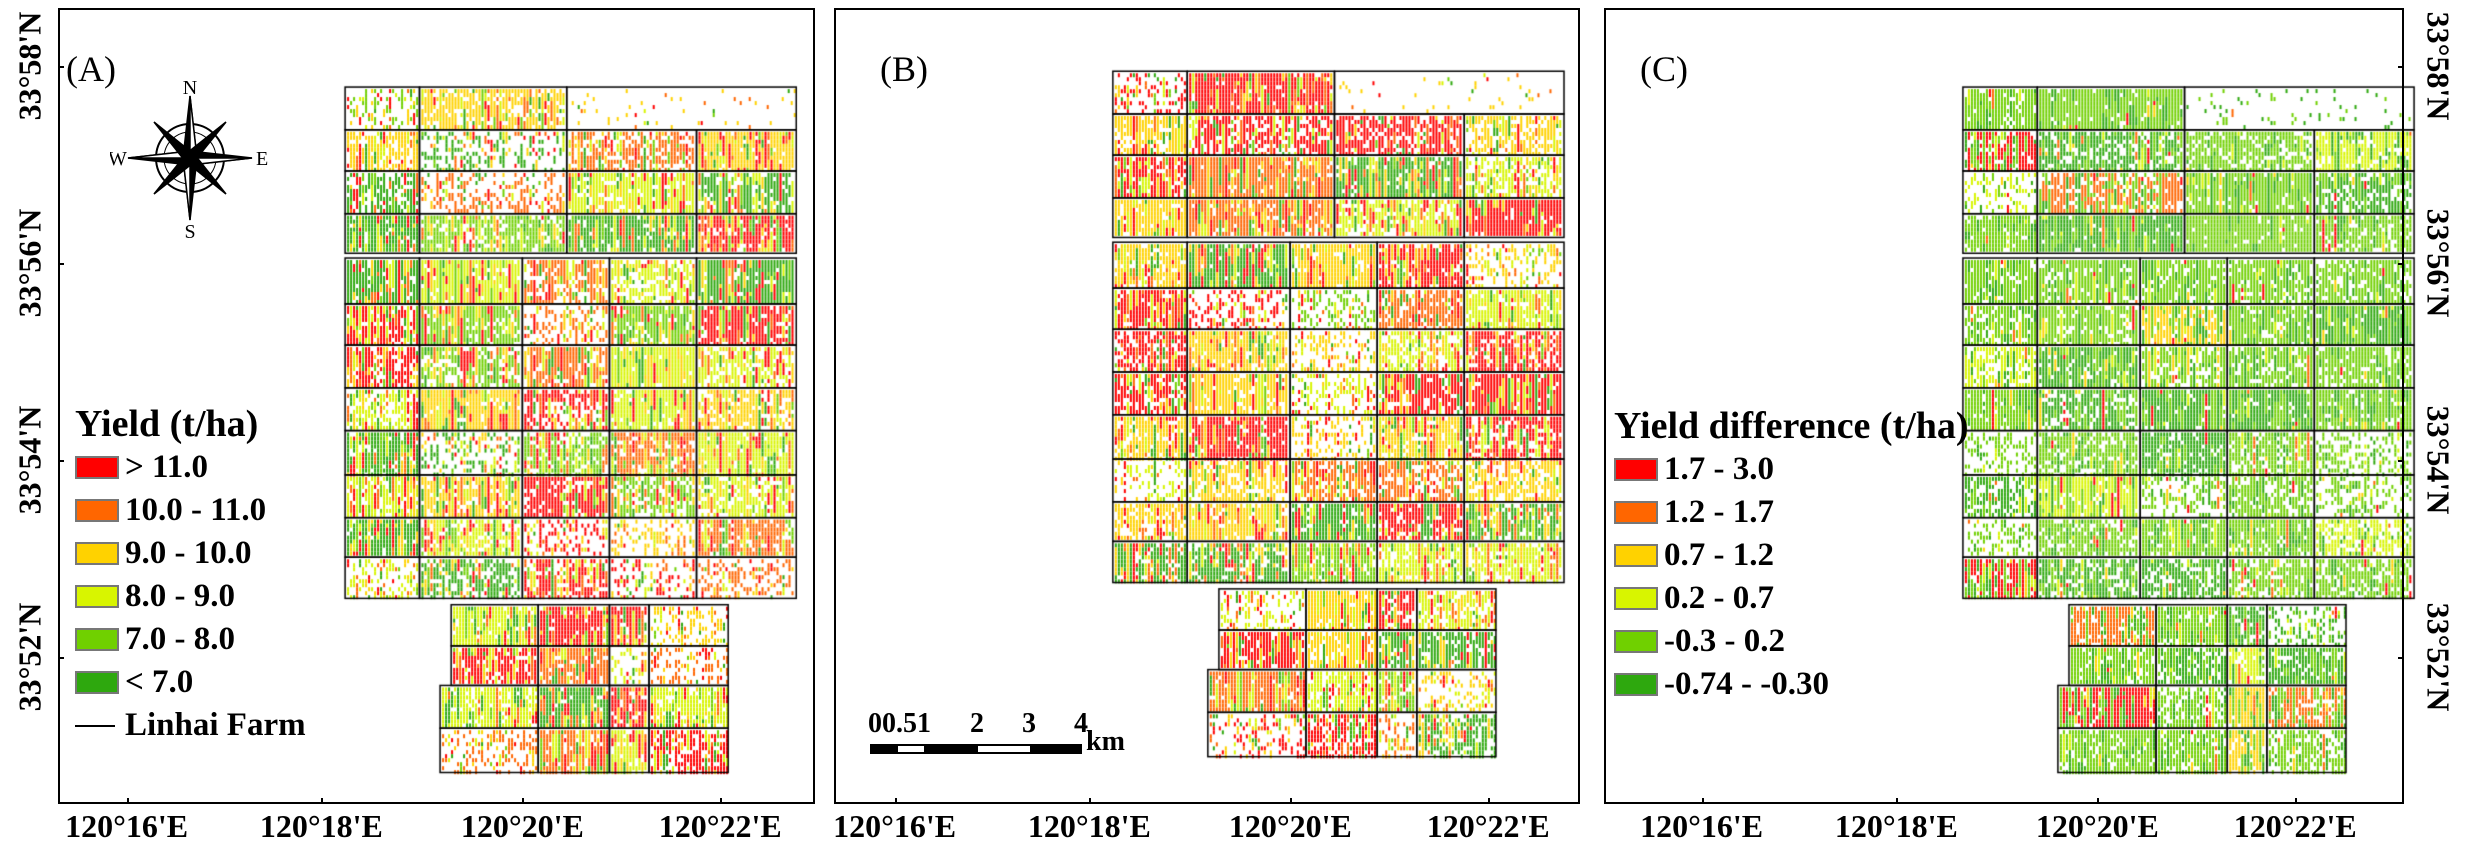  I want to click on legend-item: 9.0 - 10.0, so click(190, 553).